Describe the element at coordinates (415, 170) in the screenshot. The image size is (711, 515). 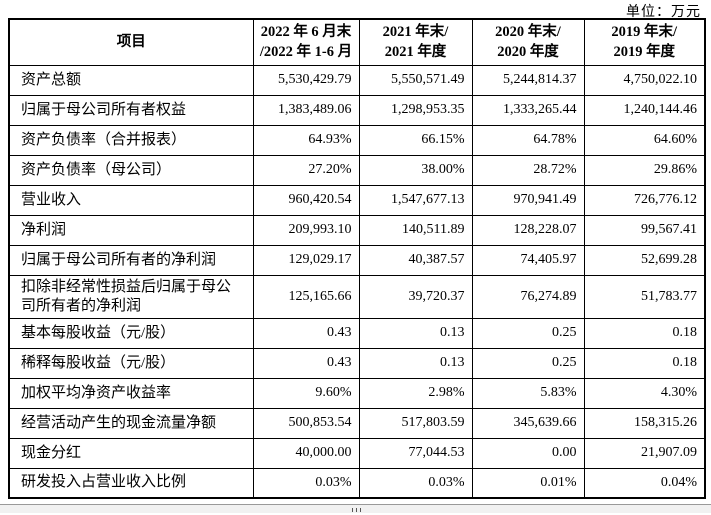
I see `value-cell-2021: 38.00%` at that location.